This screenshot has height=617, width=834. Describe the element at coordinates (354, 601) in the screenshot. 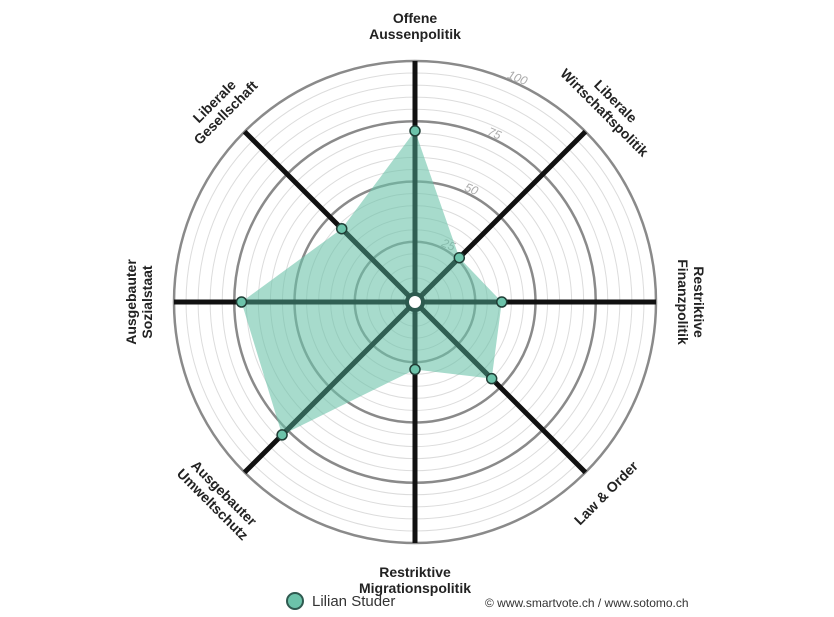

I see `legend-label: Lilian Studer` at that location.